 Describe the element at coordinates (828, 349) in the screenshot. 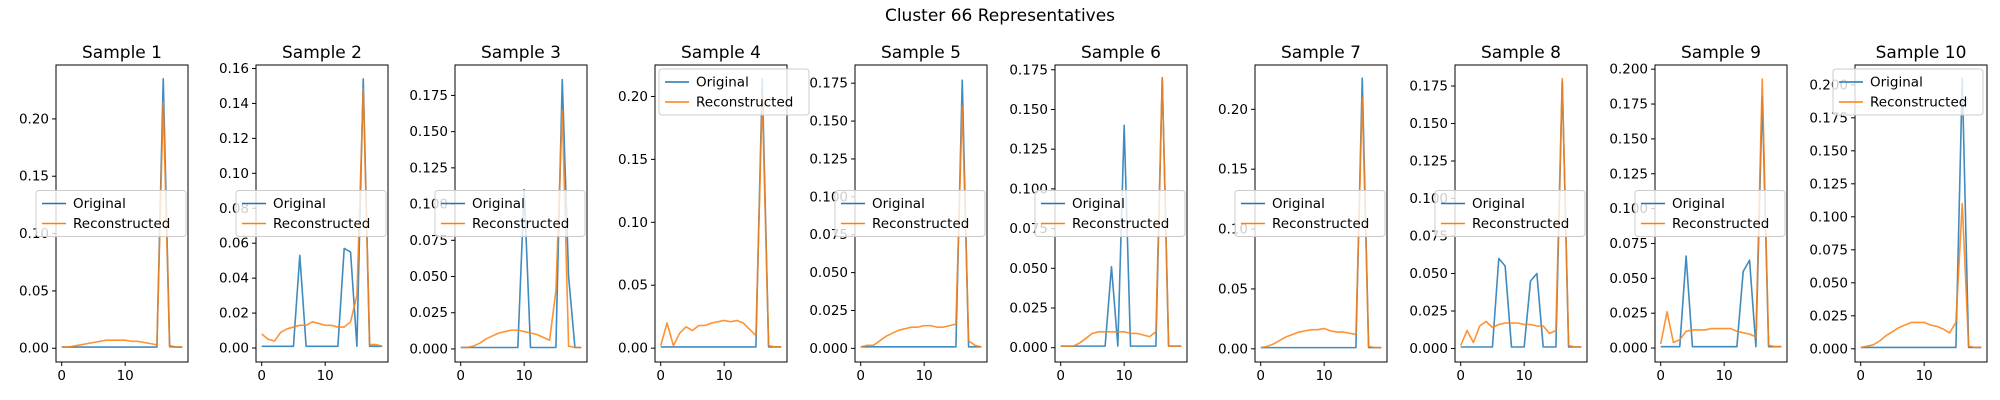

I see `subplot-5-ytick-label: 0.000` at that location.